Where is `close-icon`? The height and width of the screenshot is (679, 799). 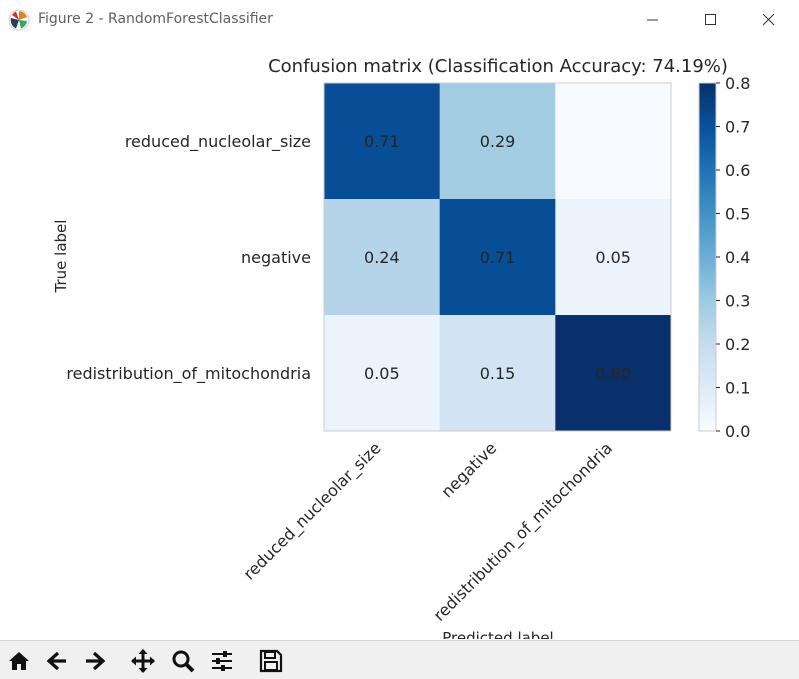 close-icon is located at coordinates (769, 20).